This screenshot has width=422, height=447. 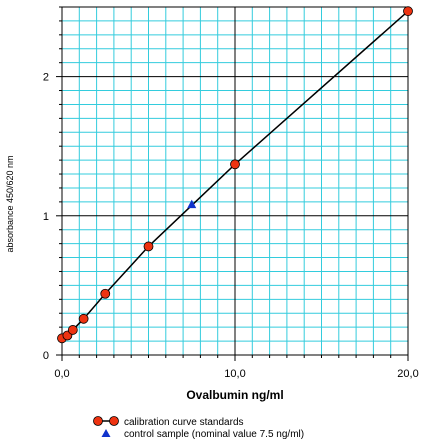 I want to click on legend-standards-label: calibration curve standards, so click(x=184, y=422).